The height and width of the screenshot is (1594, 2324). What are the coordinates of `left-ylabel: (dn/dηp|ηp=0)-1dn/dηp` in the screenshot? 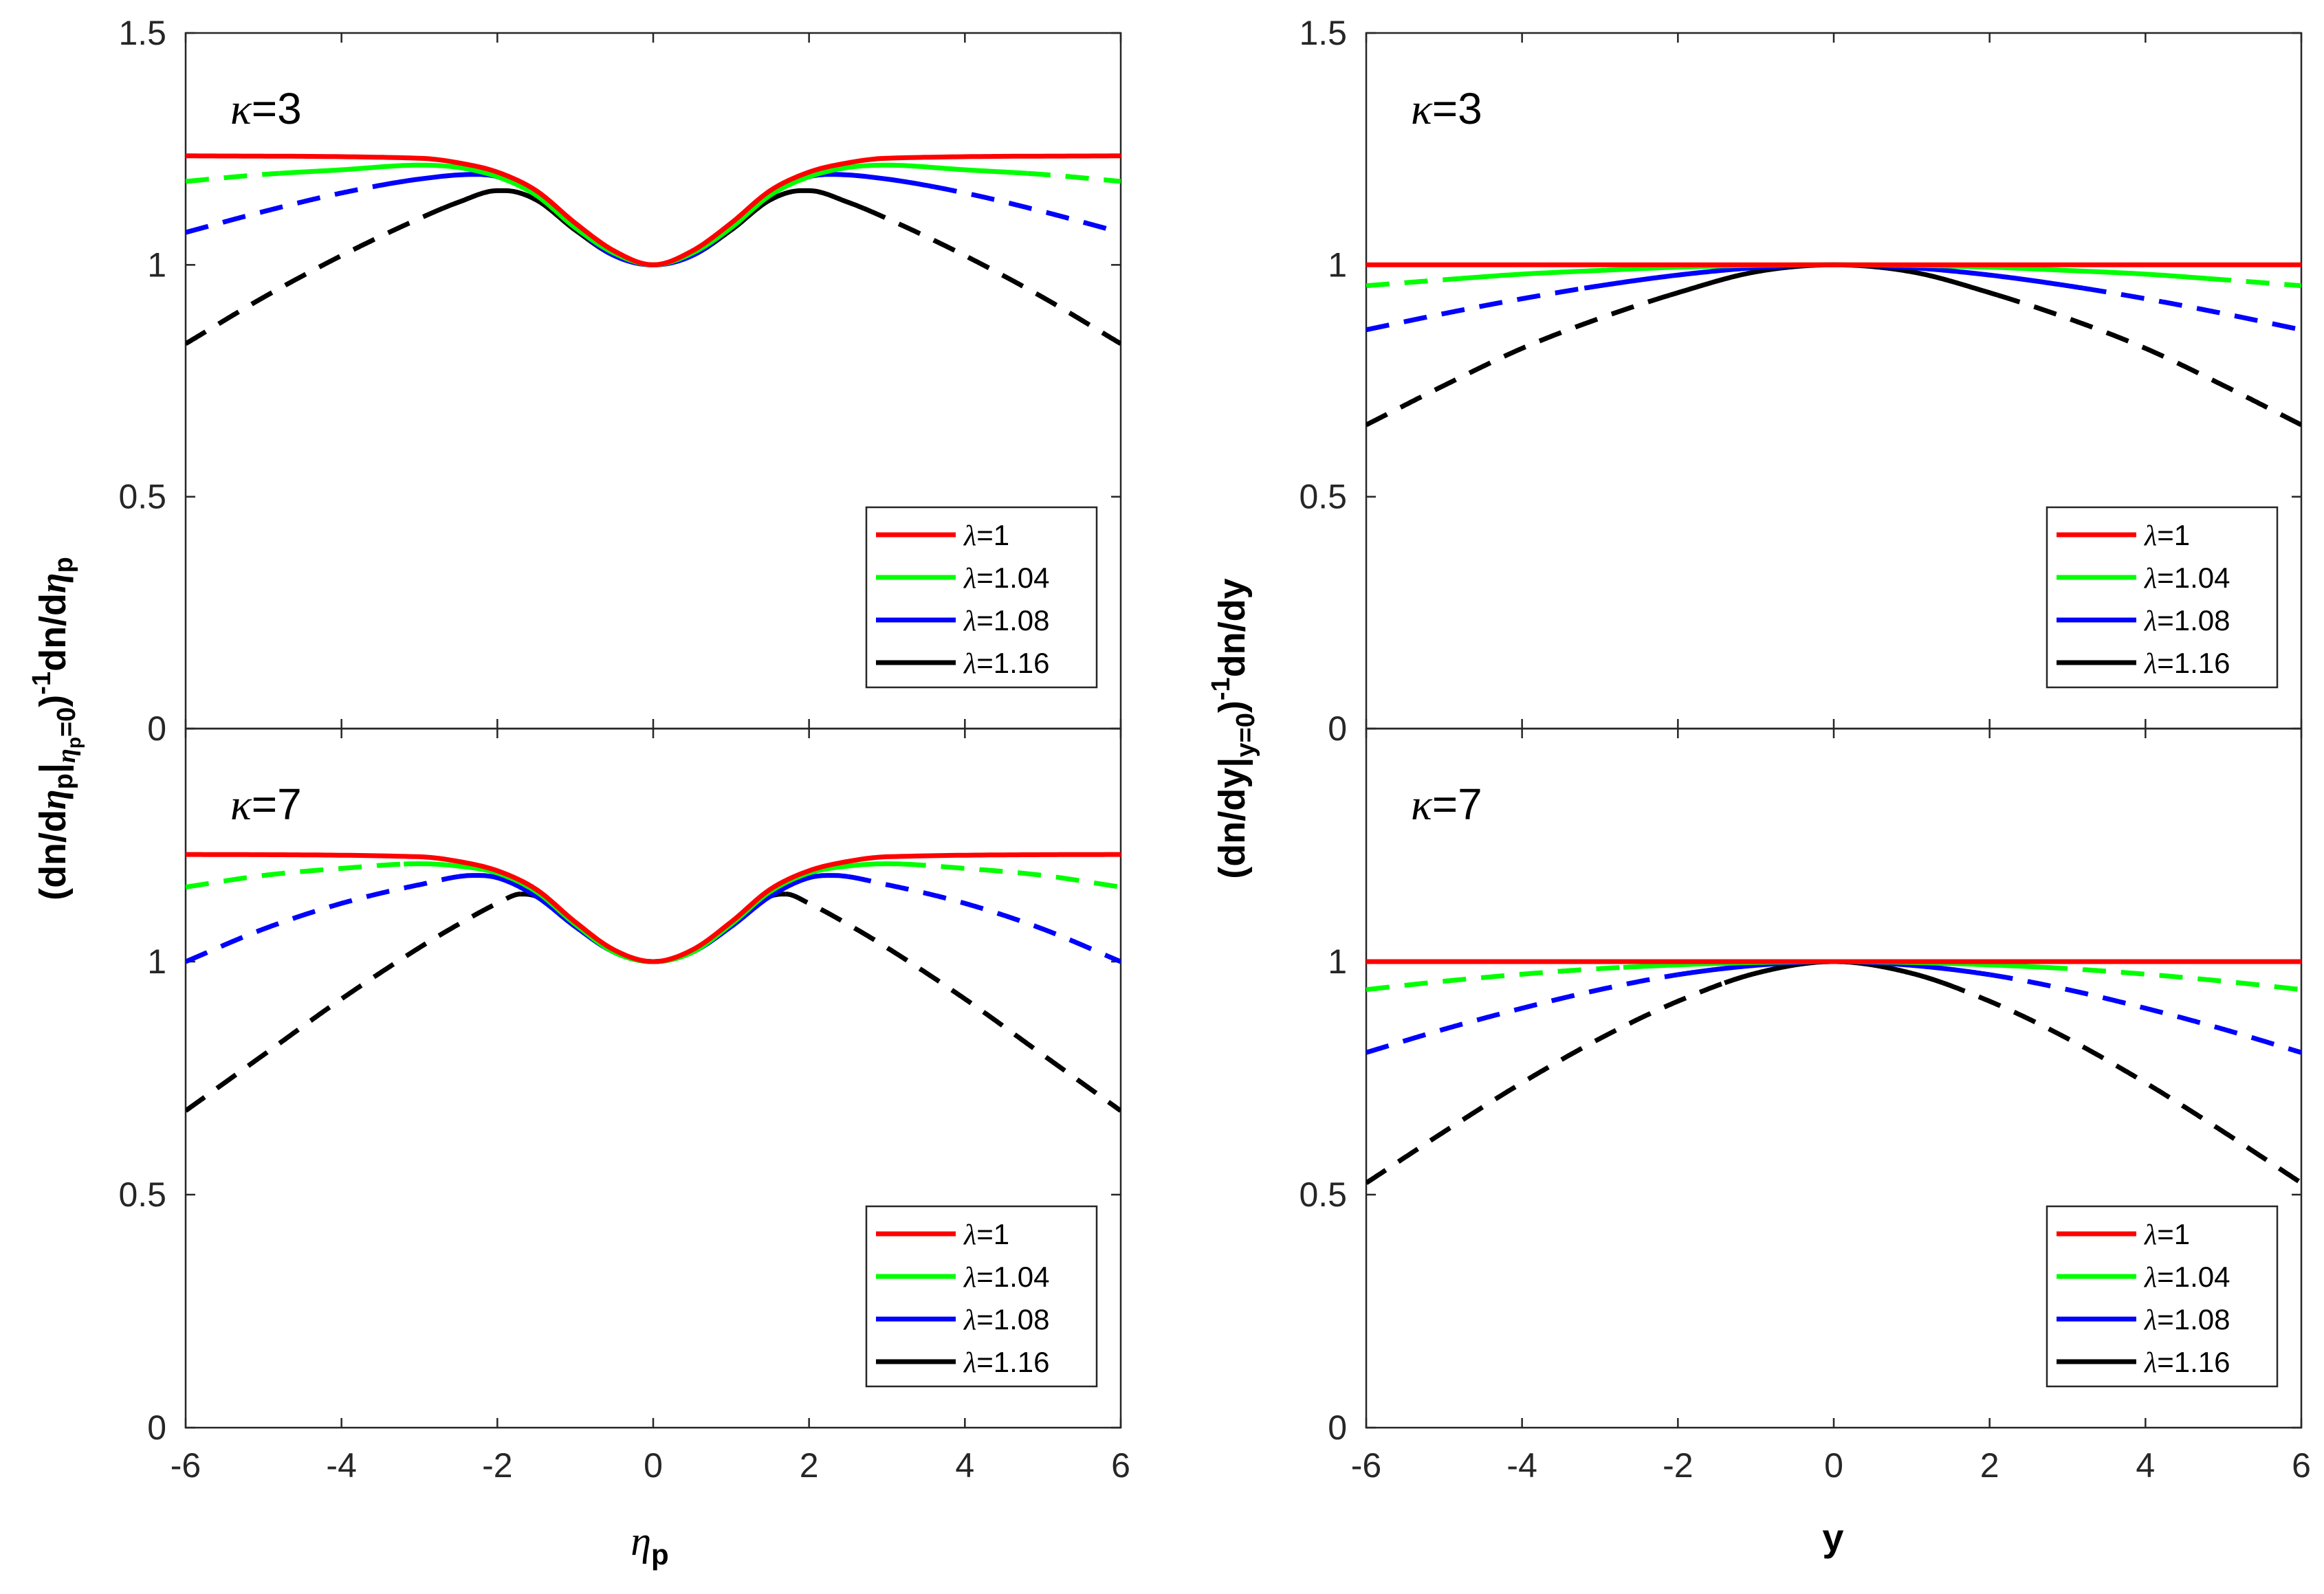 It's located at (56, 729).